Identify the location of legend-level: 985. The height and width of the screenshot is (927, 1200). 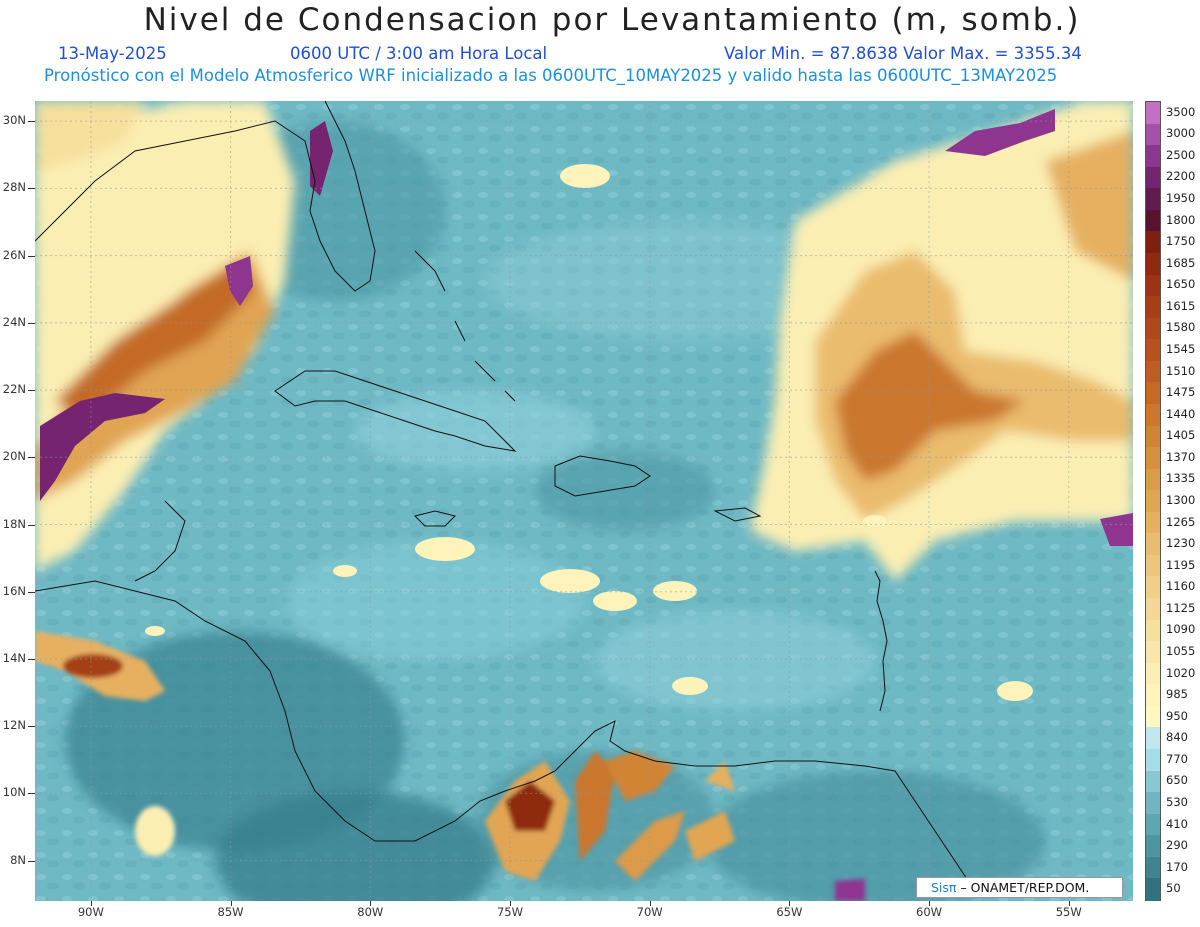
(1177, 694).